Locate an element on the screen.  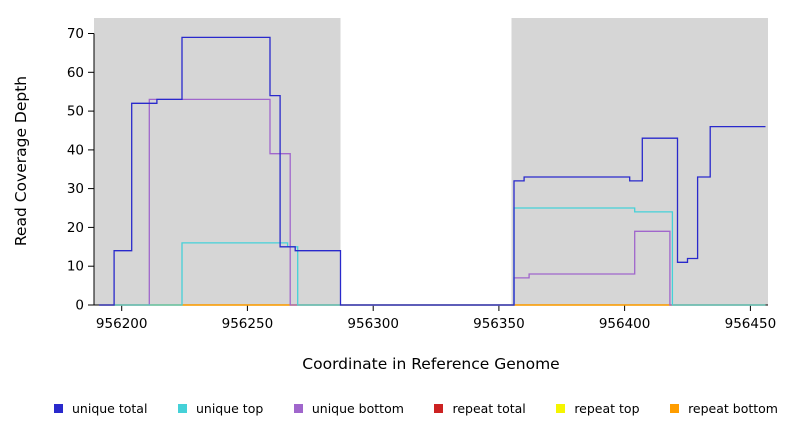
x-tick-label: 956300 is located at coordinates (373, 324).